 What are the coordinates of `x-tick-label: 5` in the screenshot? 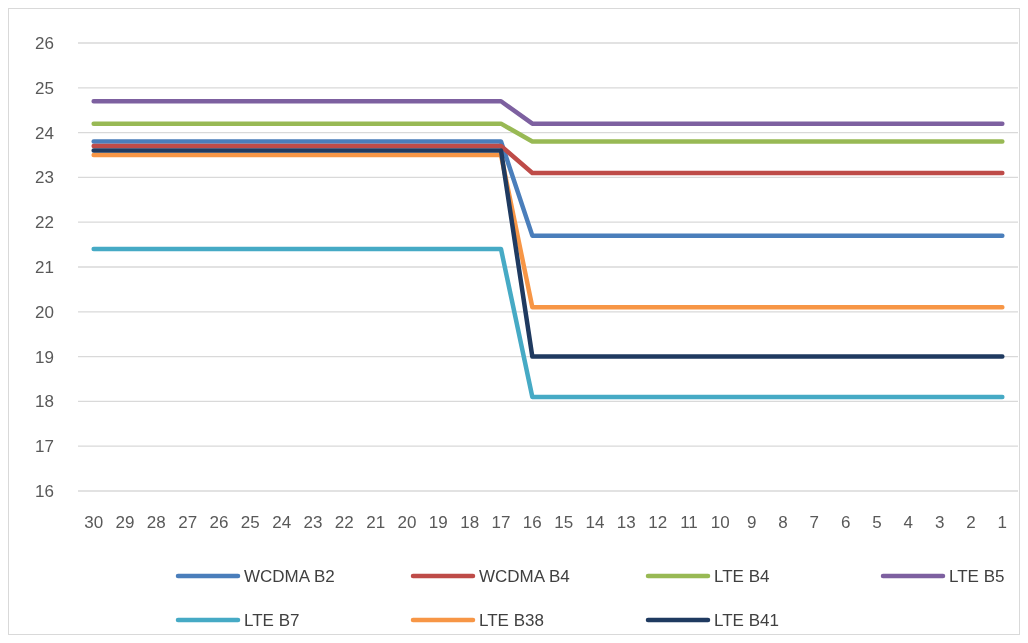 It's located at (877, 522).